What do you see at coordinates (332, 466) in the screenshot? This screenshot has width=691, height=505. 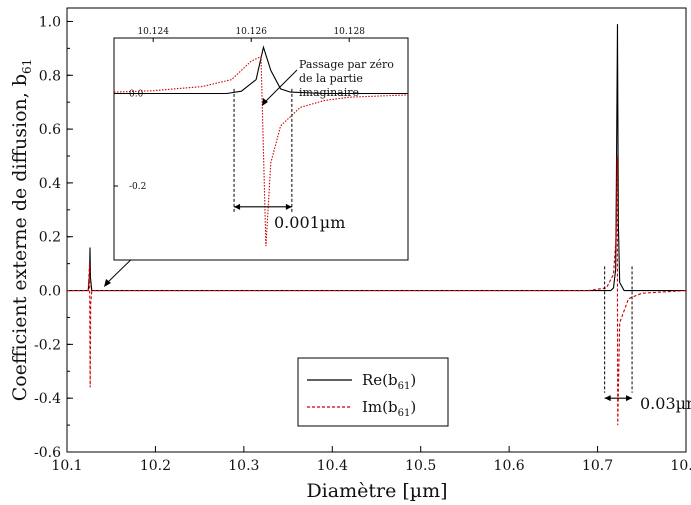 I see `x-tick-label: 10.4` at bounding box center [332, 466].